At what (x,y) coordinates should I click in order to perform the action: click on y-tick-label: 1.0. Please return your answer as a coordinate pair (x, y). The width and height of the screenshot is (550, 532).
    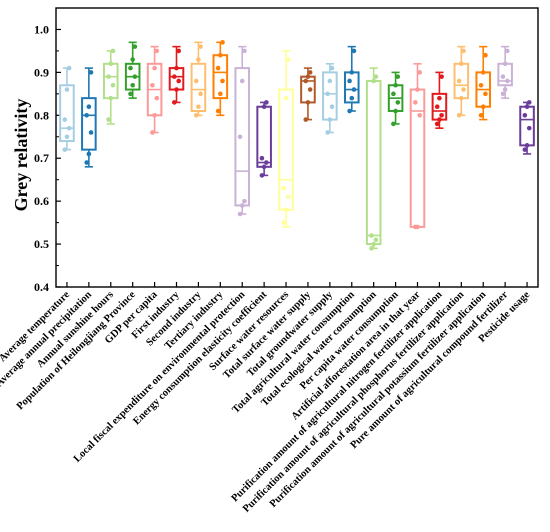
    Looking at the image, I should click on (41, 29).